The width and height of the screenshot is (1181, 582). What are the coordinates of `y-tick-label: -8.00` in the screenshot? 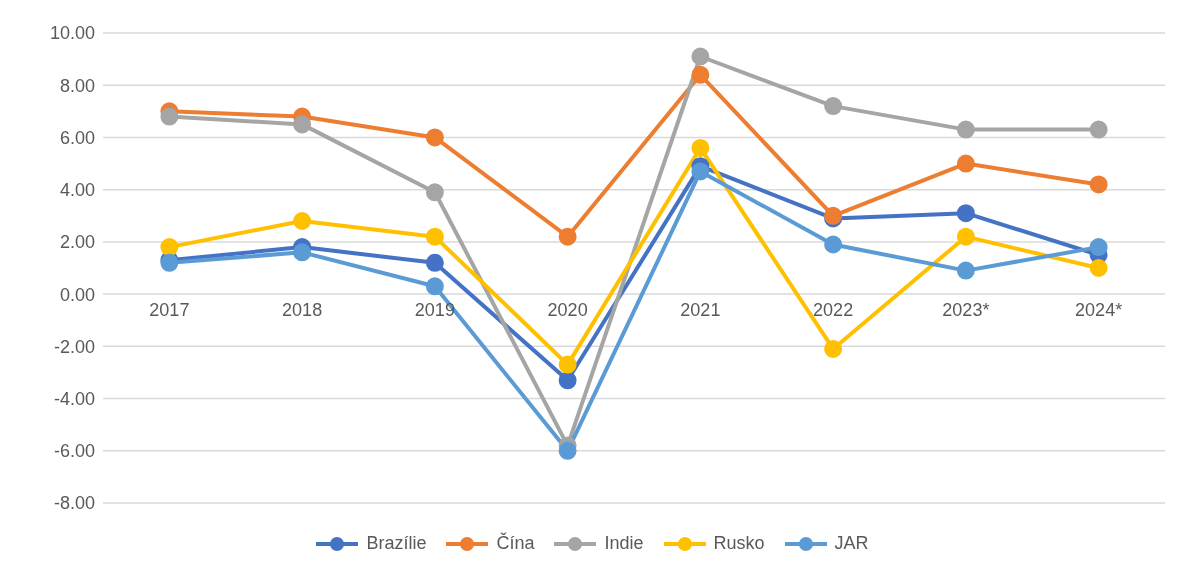 It's located at (74, 503).